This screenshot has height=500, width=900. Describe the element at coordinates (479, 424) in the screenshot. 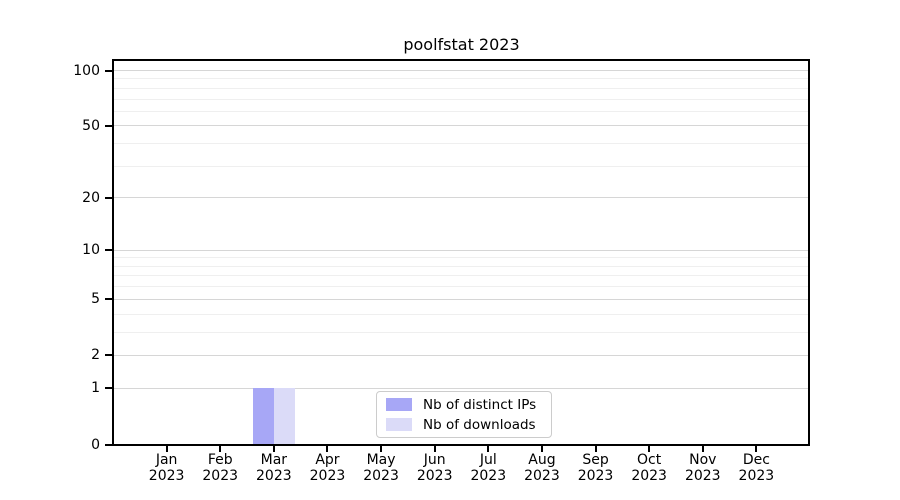

I see `legend-label: Nb of downloads` at that location.